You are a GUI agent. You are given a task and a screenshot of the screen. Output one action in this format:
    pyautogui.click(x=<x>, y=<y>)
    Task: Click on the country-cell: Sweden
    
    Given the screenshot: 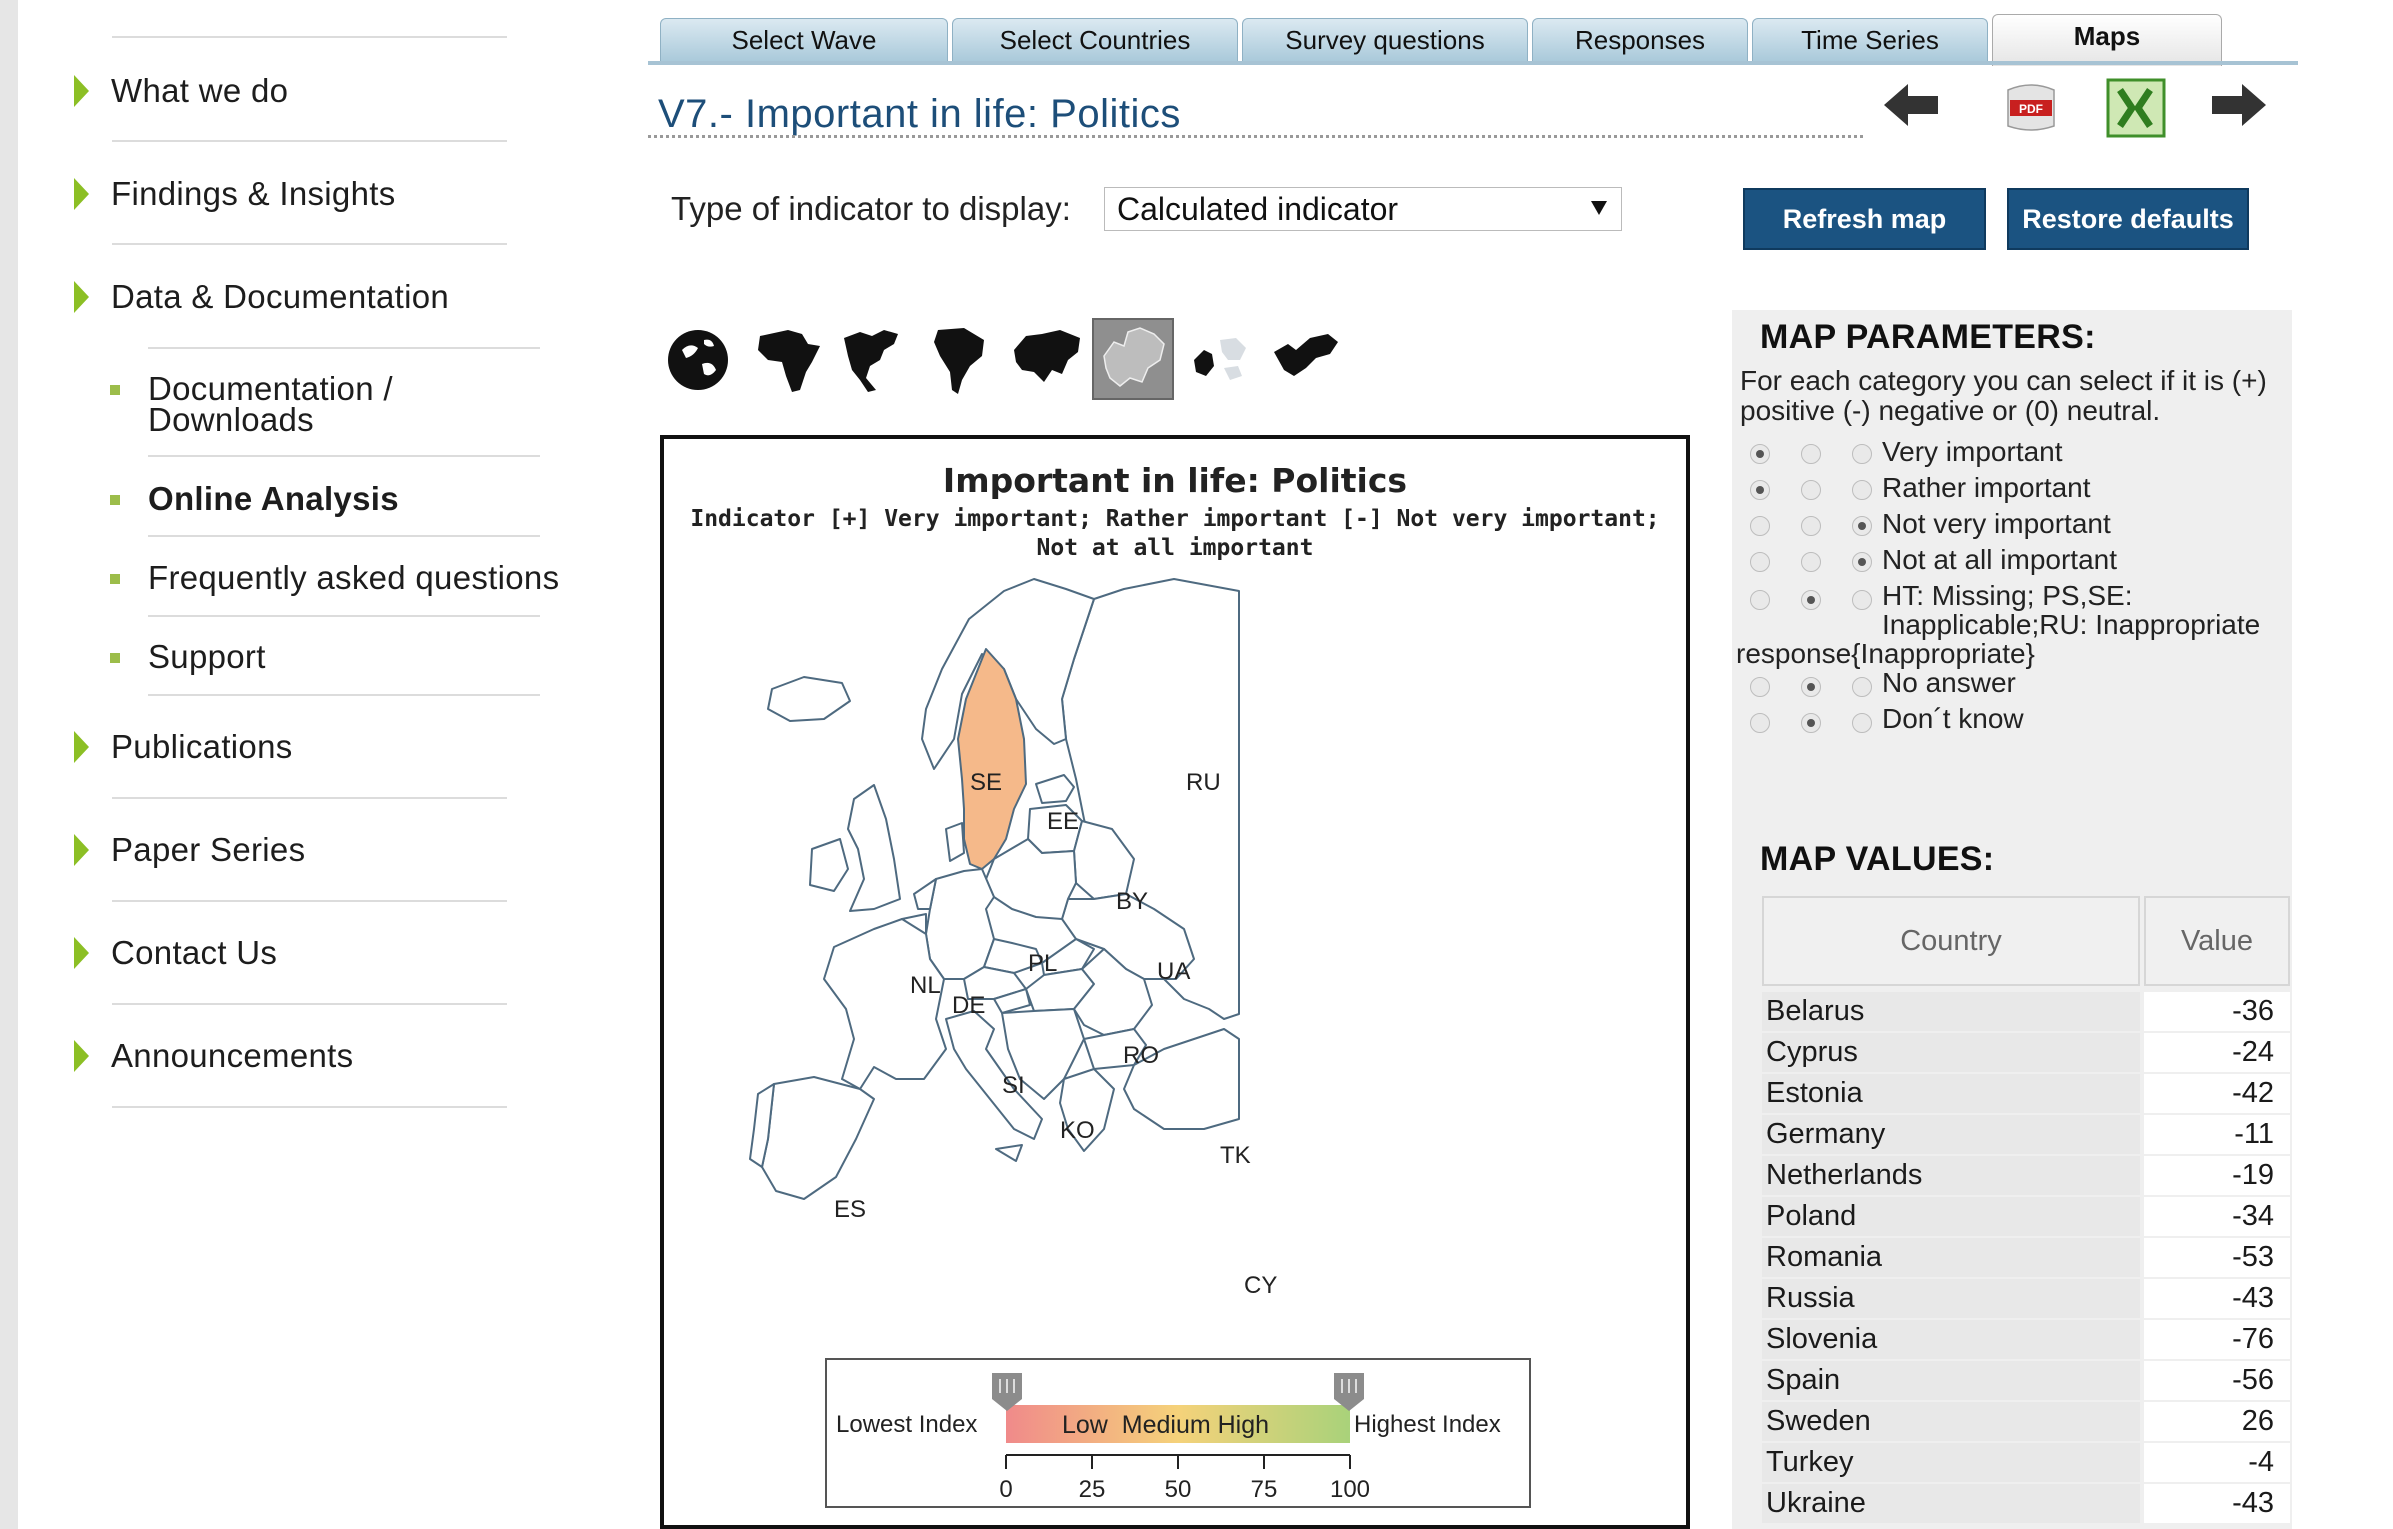 What is the action you would take?
    pyautogui.click(x=1951, y=1421)
    